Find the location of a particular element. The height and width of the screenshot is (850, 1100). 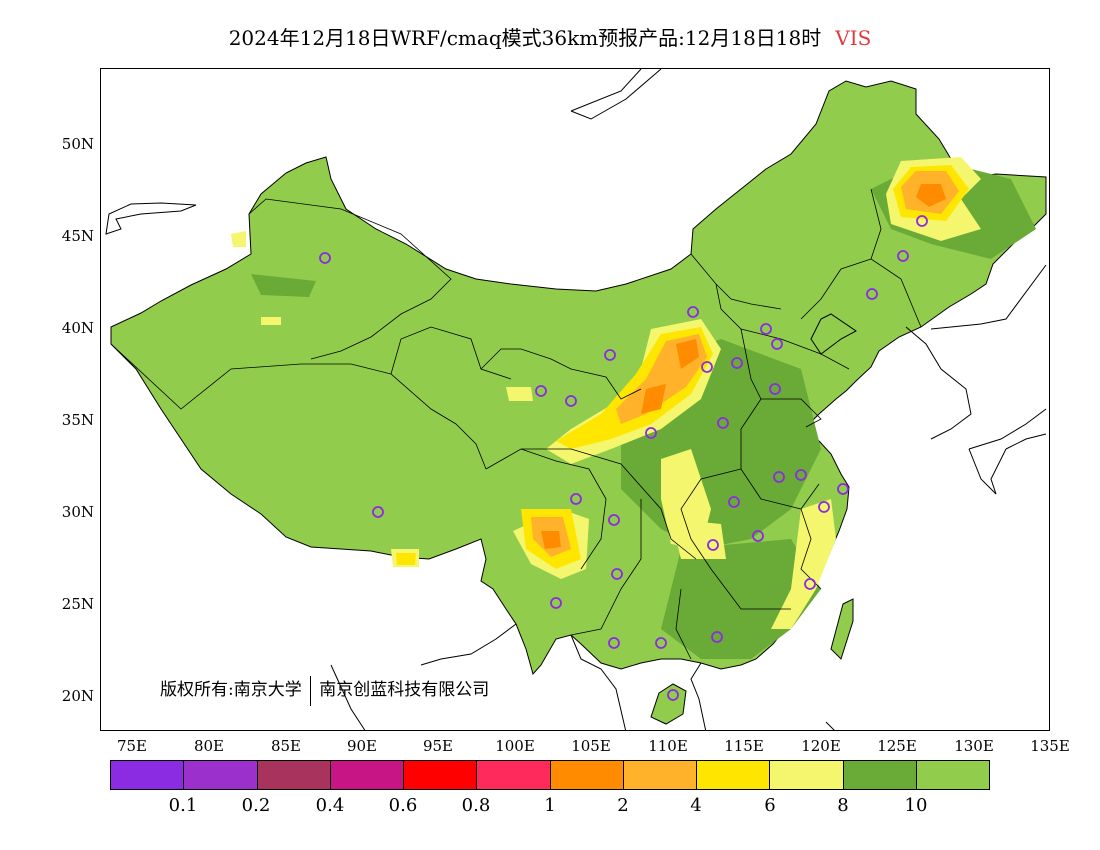

title-text: 2024年12月18日WRF/cmaq模式36km预报产品:12月18日18时 is located at coordinates (525, 38).